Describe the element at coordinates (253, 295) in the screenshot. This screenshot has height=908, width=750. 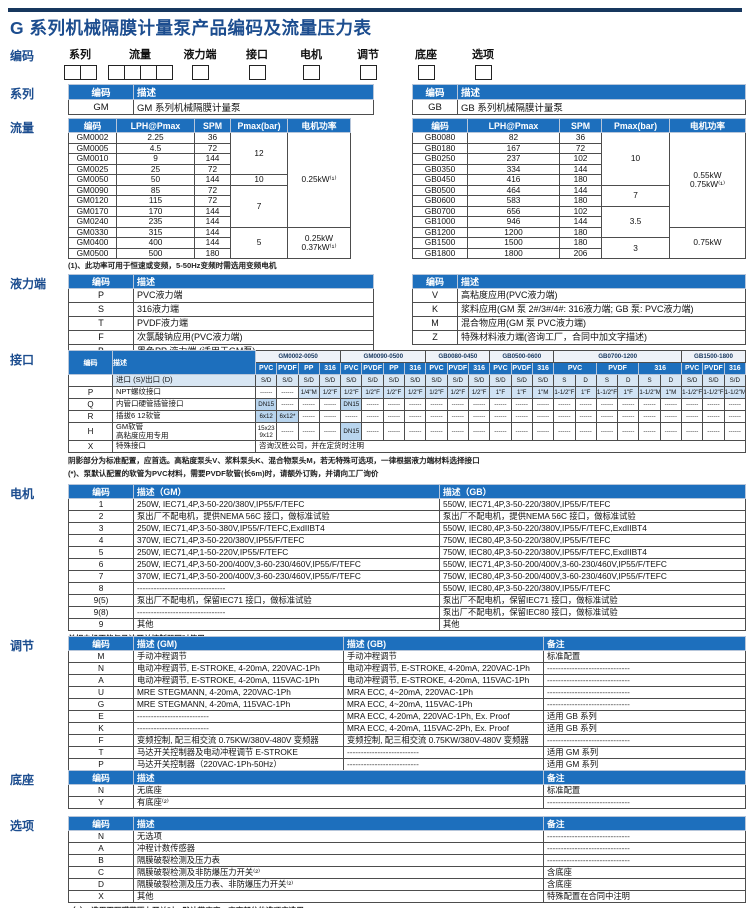
I see `cell: PVC液力端` at that location.